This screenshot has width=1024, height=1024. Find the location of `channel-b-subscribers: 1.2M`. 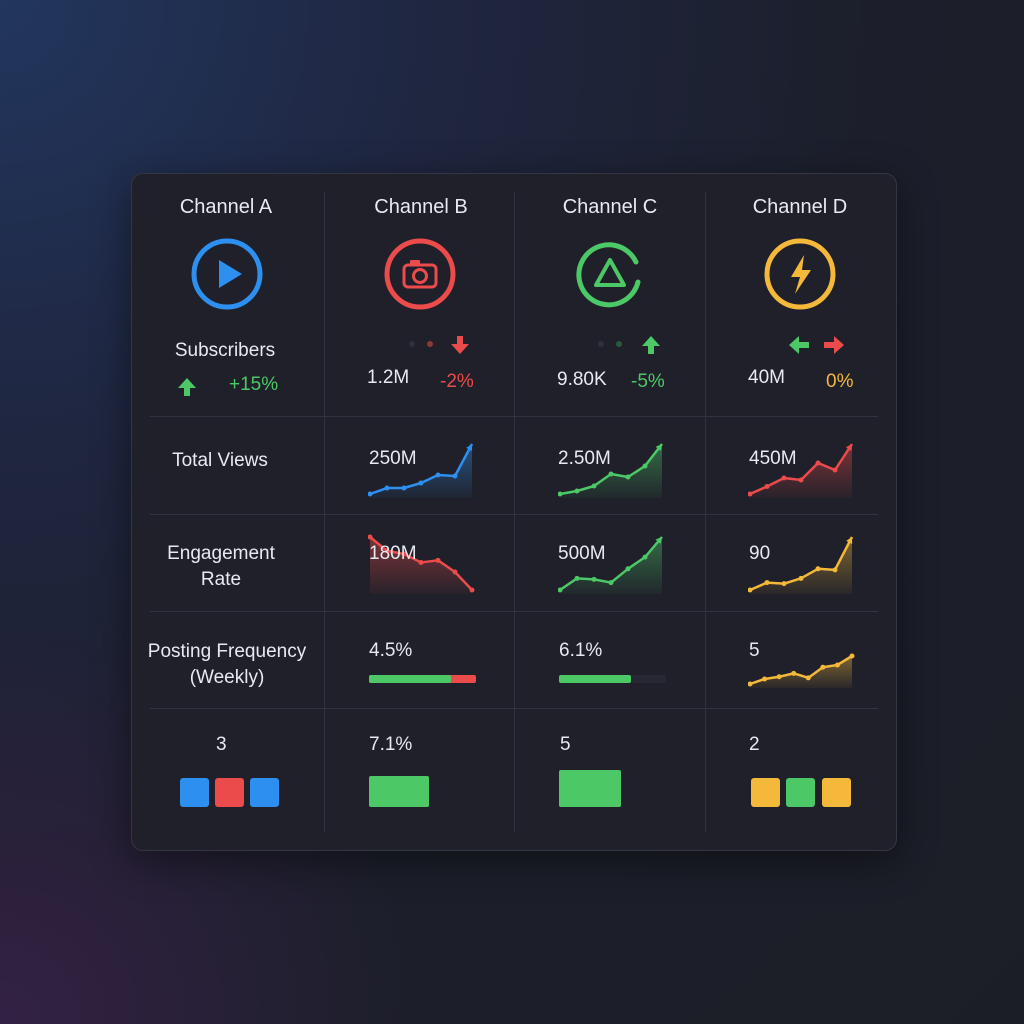

channel-b-subscribers: 1.2M is located at coordinates (388, 377).